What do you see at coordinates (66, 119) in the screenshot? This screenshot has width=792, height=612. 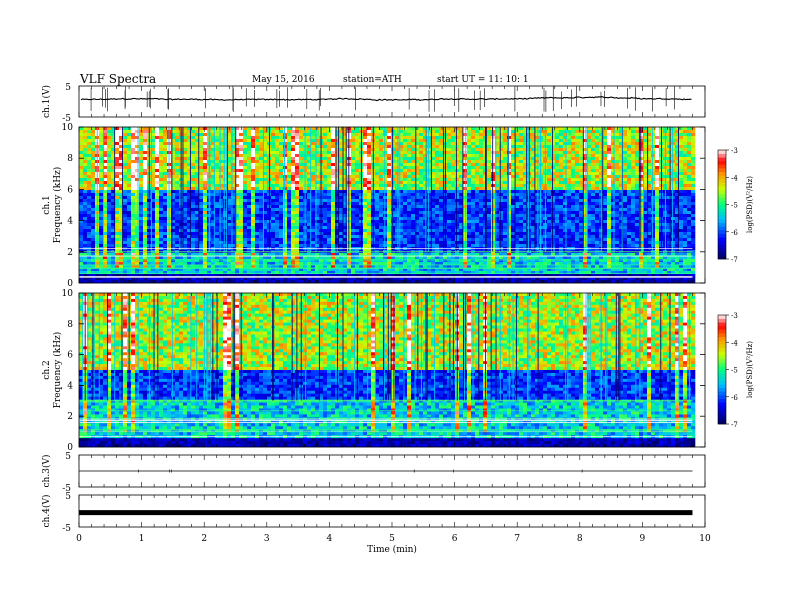 I see `y-tick-label: -5` at bounding box center [66, 119].